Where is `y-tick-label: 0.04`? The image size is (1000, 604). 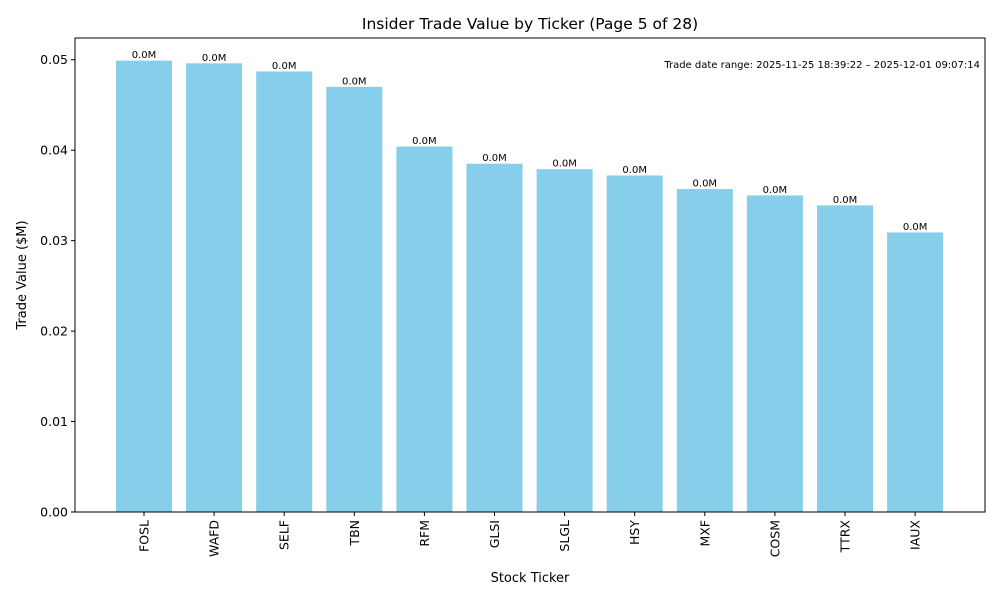 y-tick-label: 0.04 is located at coordinates (54, 150).